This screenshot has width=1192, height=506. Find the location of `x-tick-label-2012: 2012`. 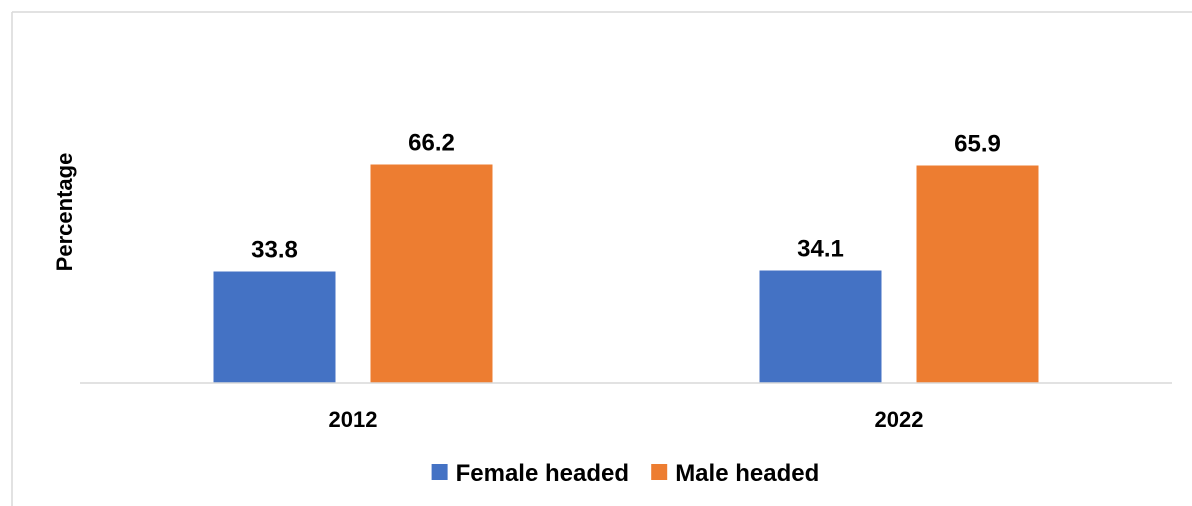

x-tick-label-2012: 2012 is located at coordinates (353, 419).